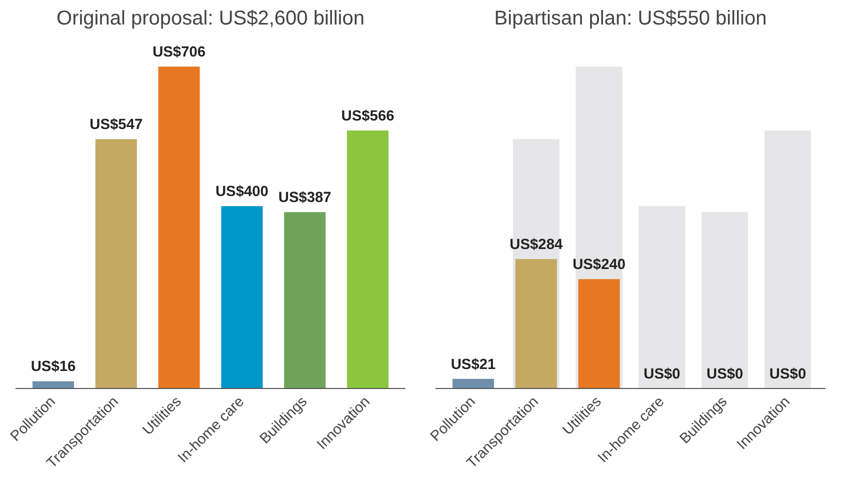 The image size is (848, 484). What do you see at coordinates (210, 19) in the screenshot?
I see `chart-title: Original proposal: US$2,600 billion` at bounding box center [210, 19].